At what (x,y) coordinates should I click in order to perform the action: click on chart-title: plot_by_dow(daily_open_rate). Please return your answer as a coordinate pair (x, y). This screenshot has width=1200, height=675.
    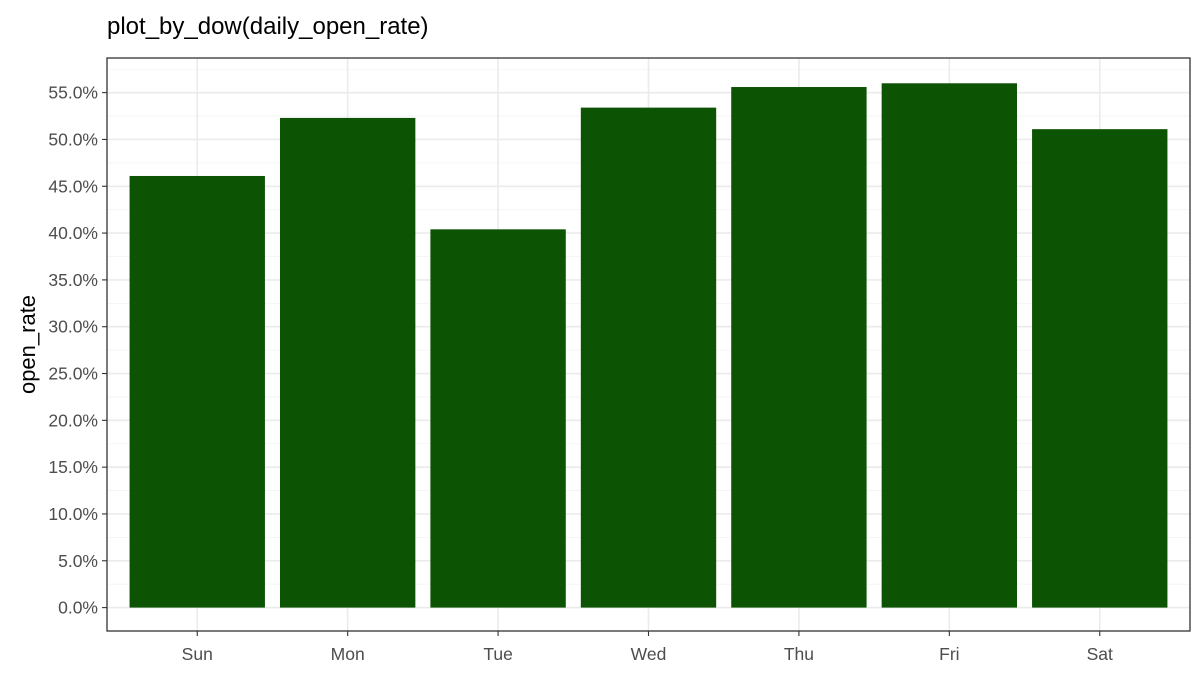
    Looking at the image, I should click on (268, 26).